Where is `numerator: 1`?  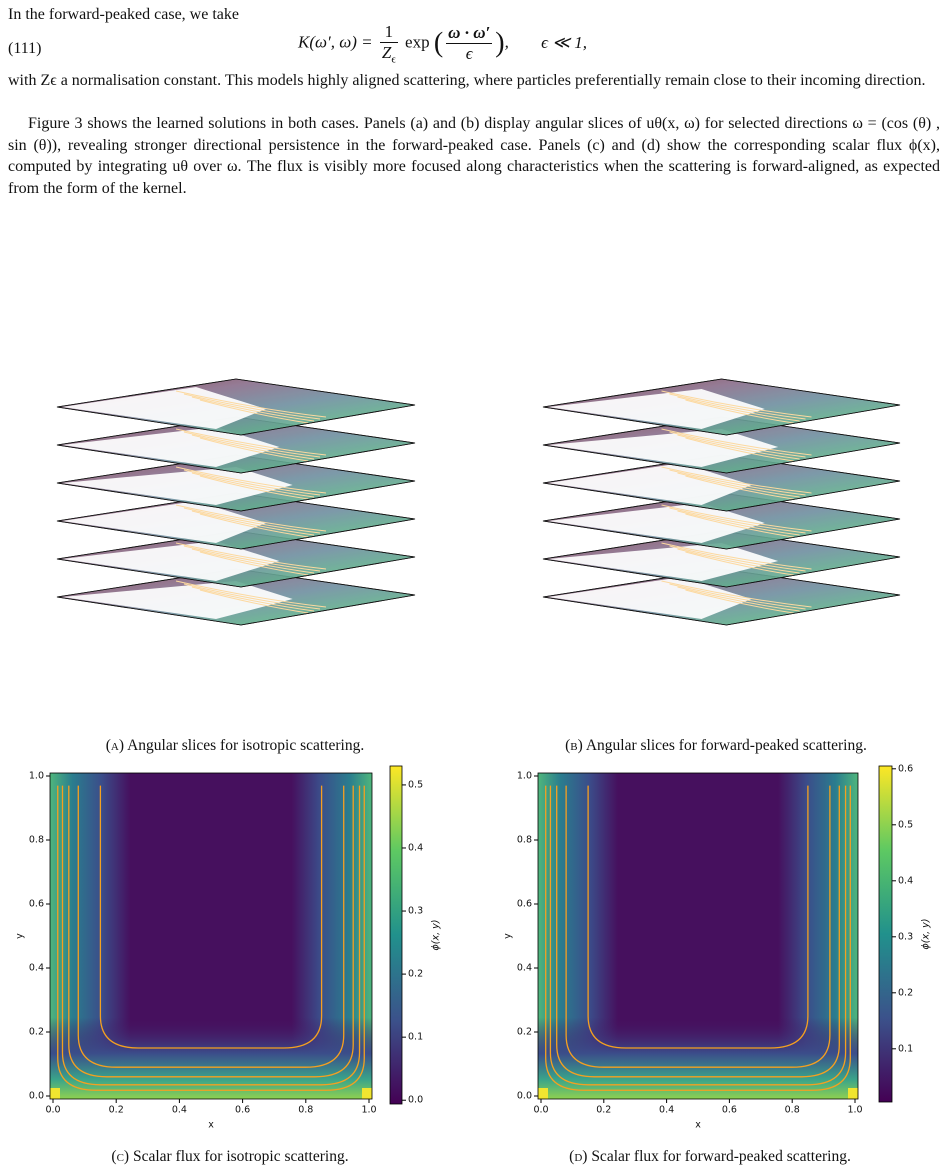
numerator: 1 is located at coordinates (388, 32).